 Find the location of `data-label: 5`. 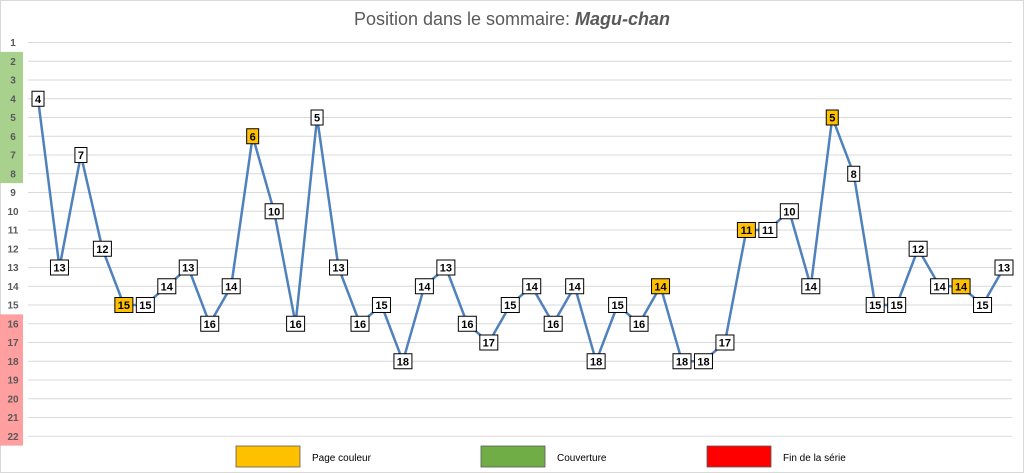

data-label: 5 is located at coordinates (832, 117).